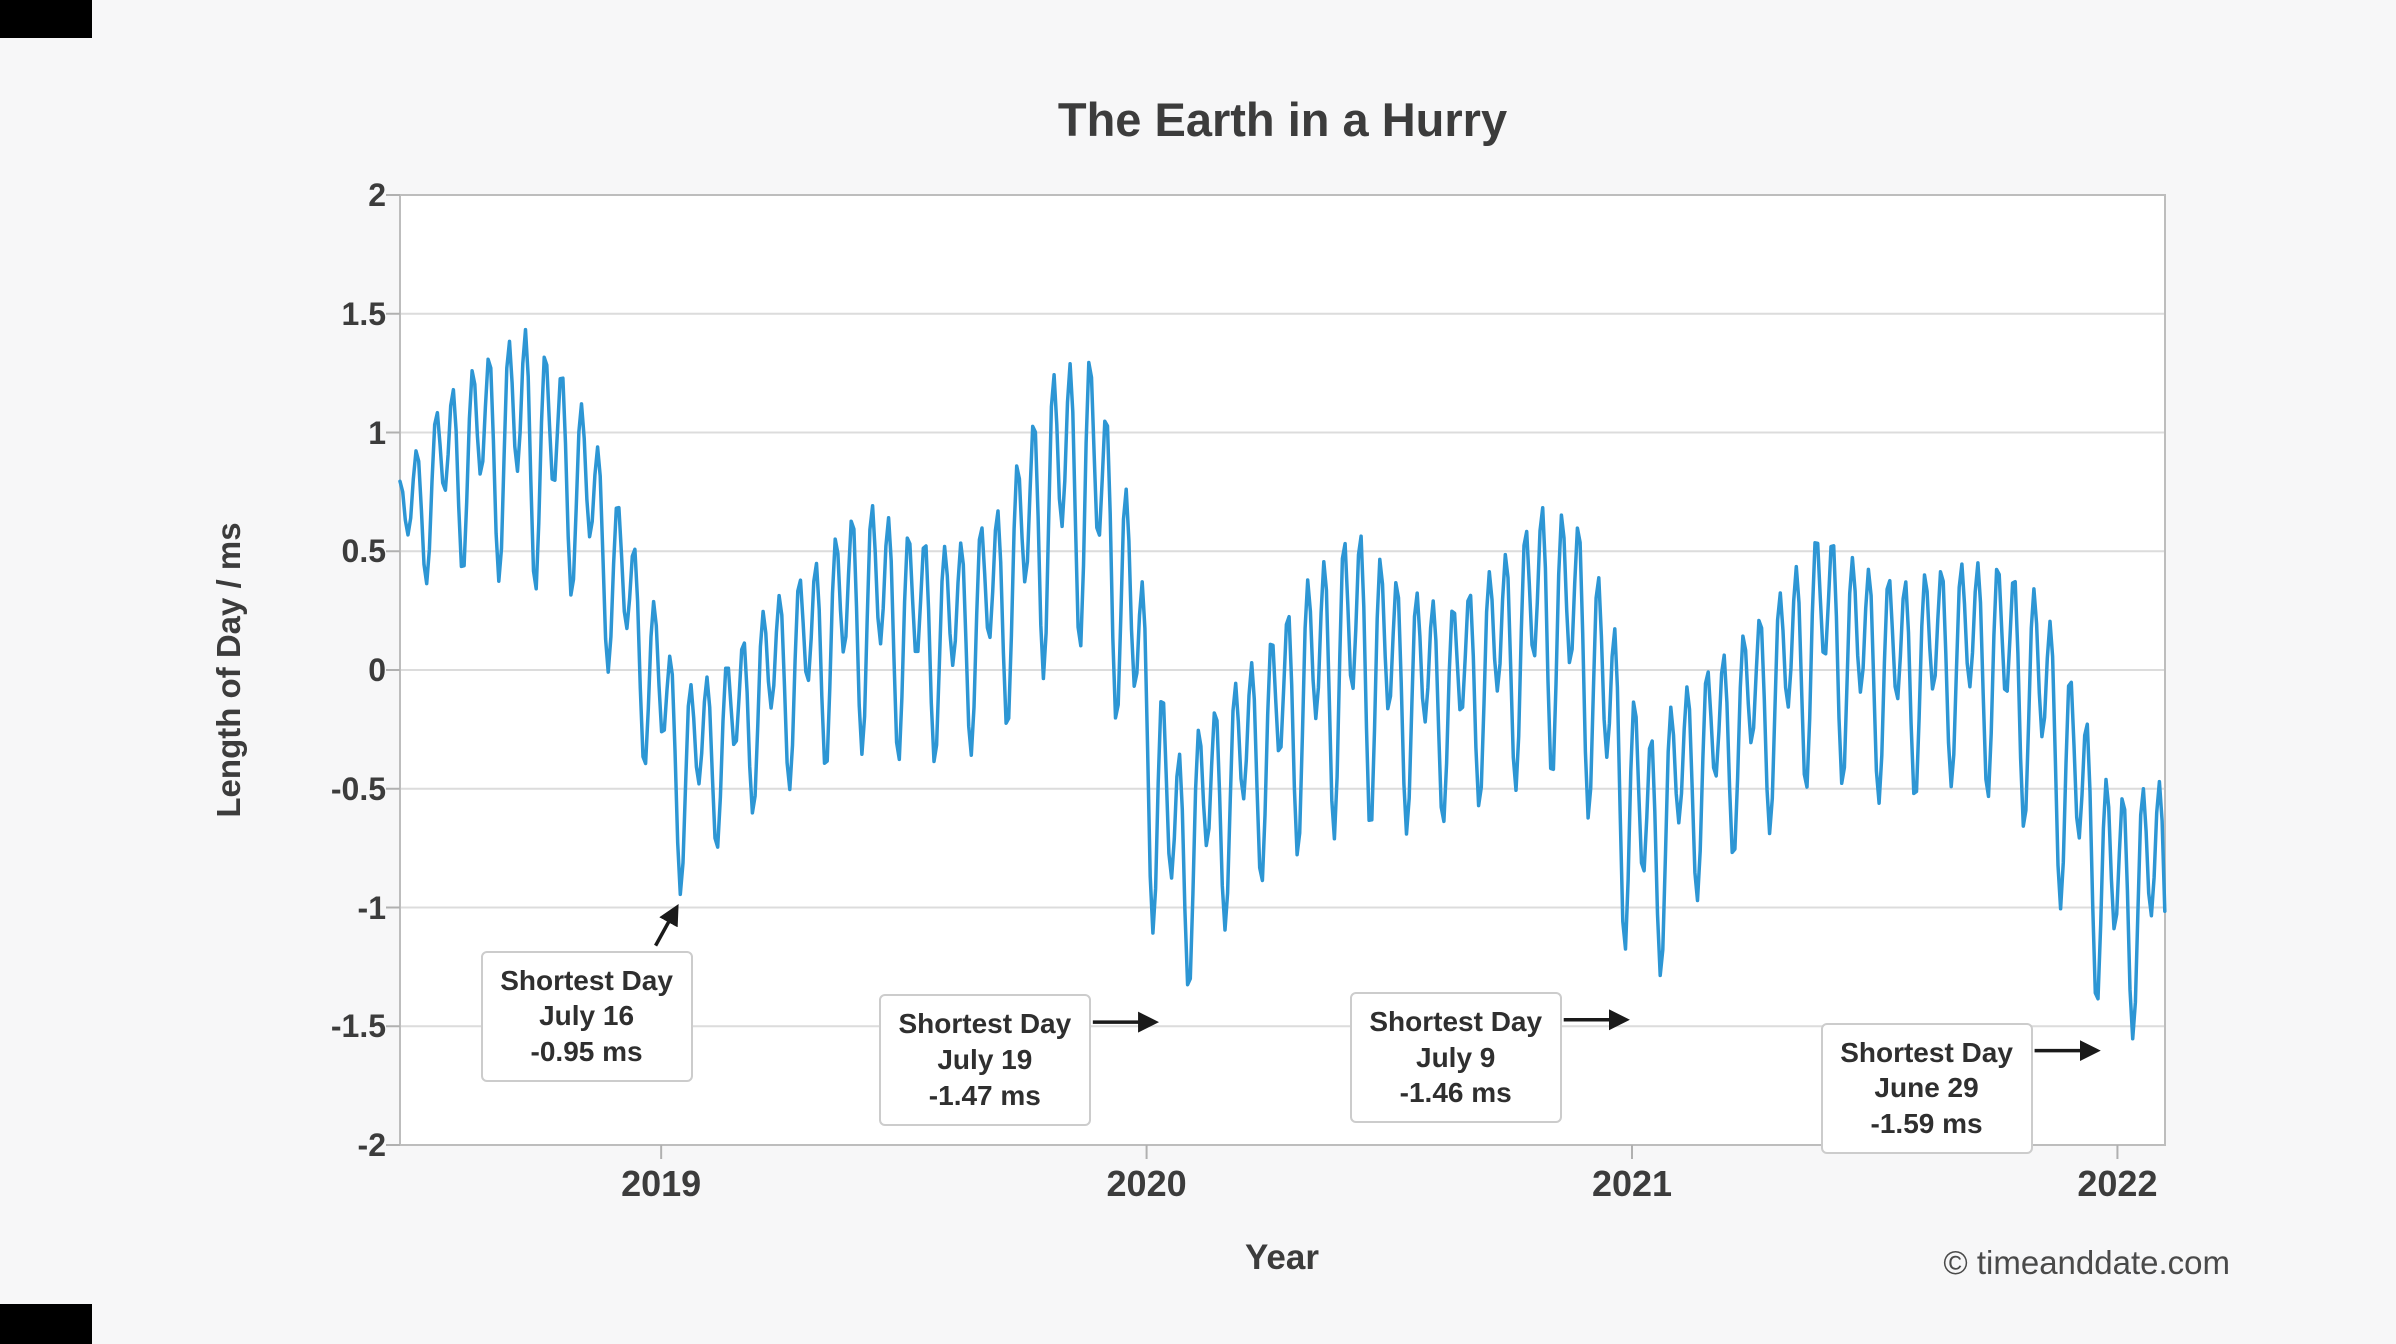 Image resolution: width=2396 pixels, height=1344 pixels. What do you see at coordinates (2117, 1183) in the screenshot?
I see `x-tick-label: 2022` at bounding box center [2117, 1183].